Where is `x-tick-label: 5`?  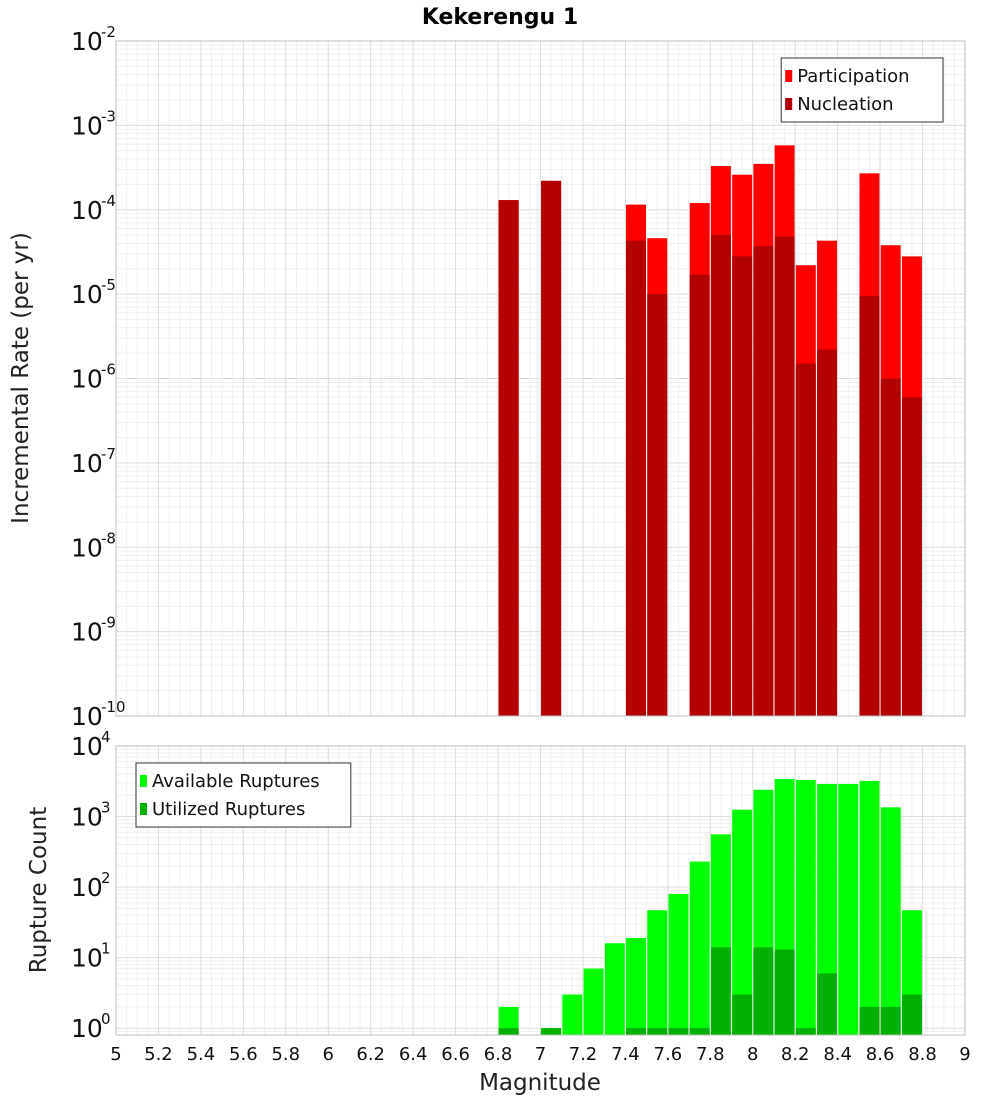 x-tick-label: 5 is located at coordinates (115, 1054).